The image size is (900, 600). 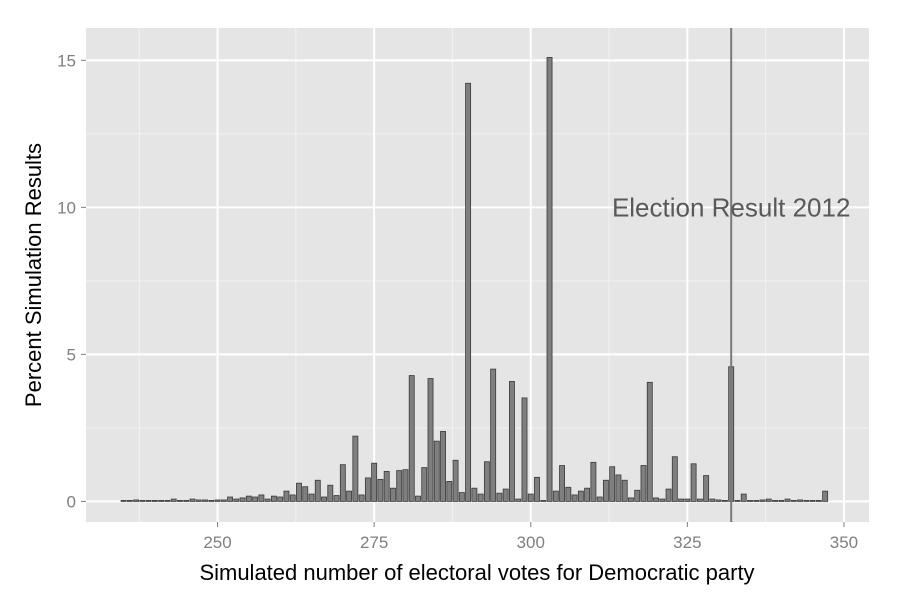 I want to click on x-tick-label: 250, so click(x=217, y=542).